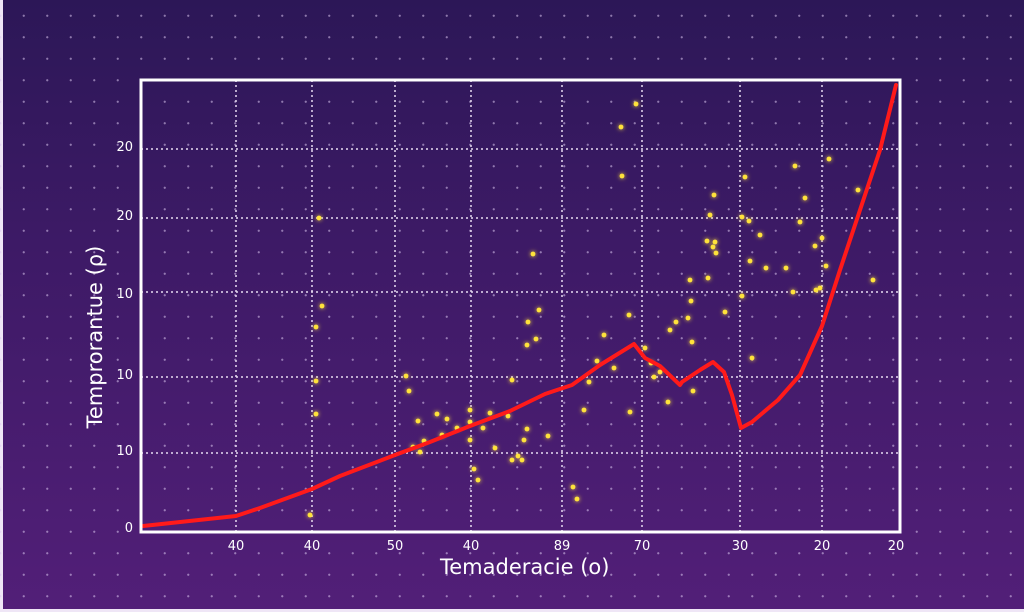  Describe the element at coordinates (95, 337) in the screenshot. I see `y-axis-label: Temprorantue (ρ)` at that location.